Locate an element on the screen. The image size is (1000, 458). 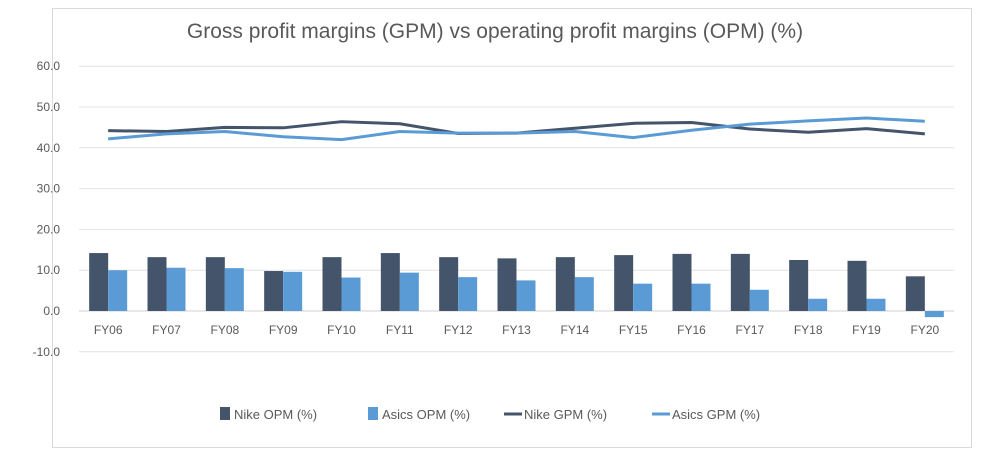
y-tick-label: 10.0 is located at coordinates (49, 270).